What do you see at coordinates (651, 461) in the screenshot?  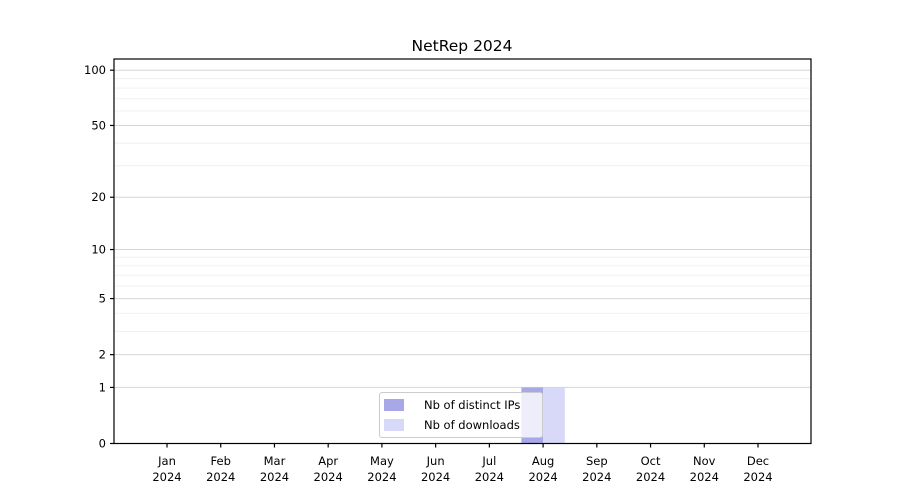 I see `x-tick-label-month-oct: Oct` at bounding box center [651, 461].